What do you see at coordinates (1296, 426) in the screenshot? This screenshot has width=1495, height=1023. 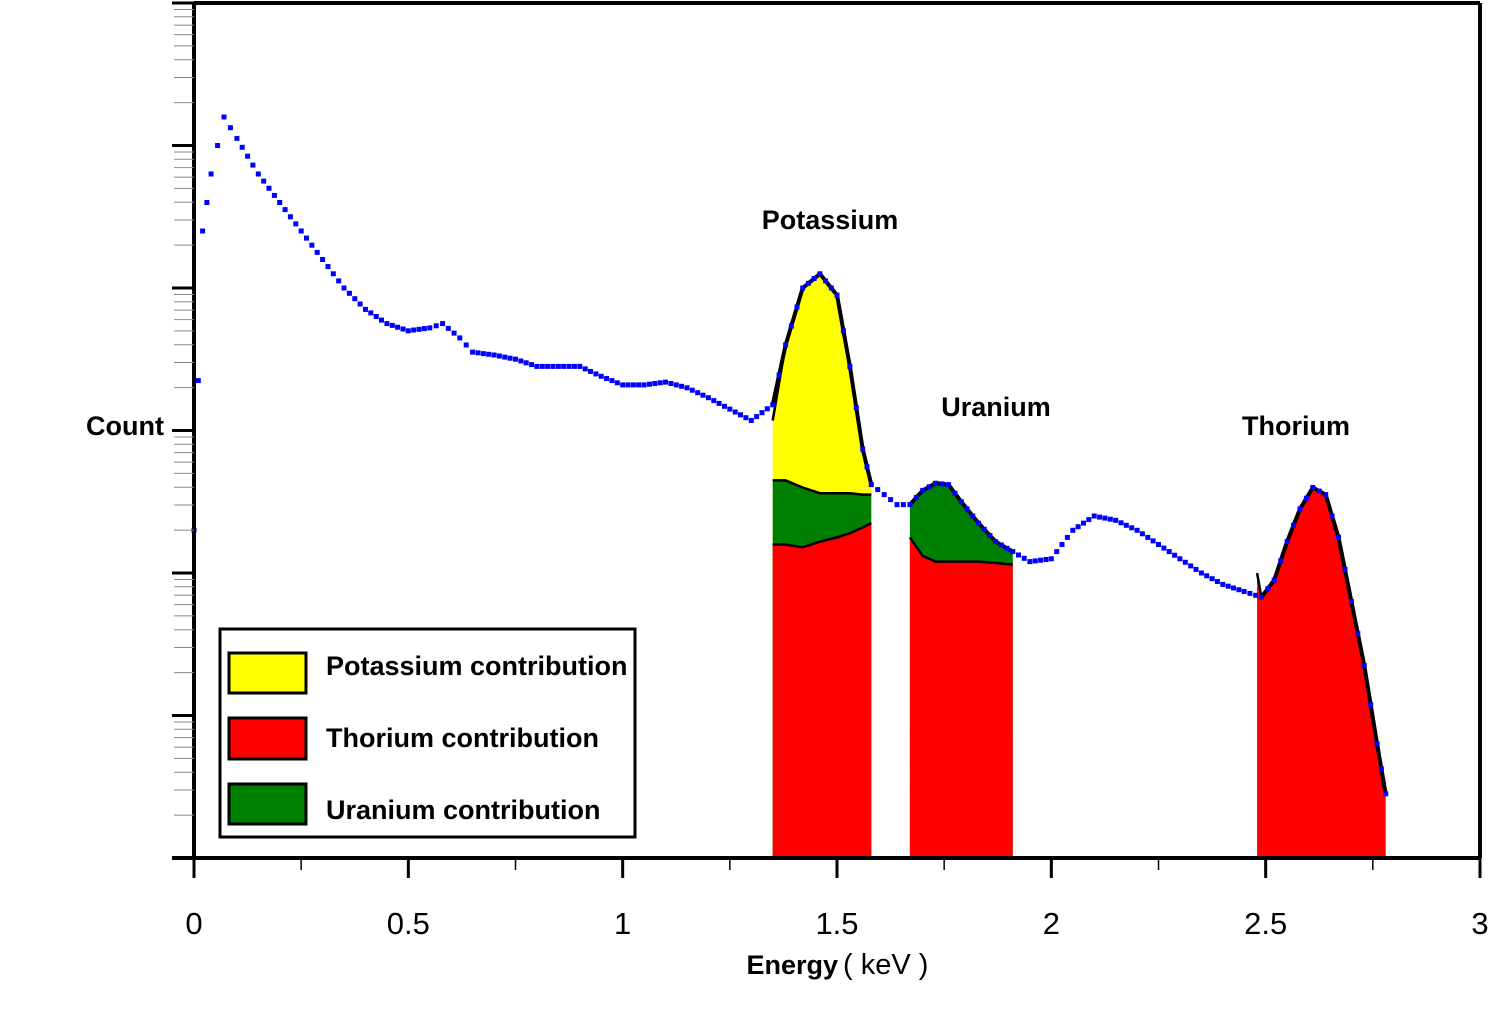 I see `annotation-thorium: Thorium` at bounding box center [1296, 426].